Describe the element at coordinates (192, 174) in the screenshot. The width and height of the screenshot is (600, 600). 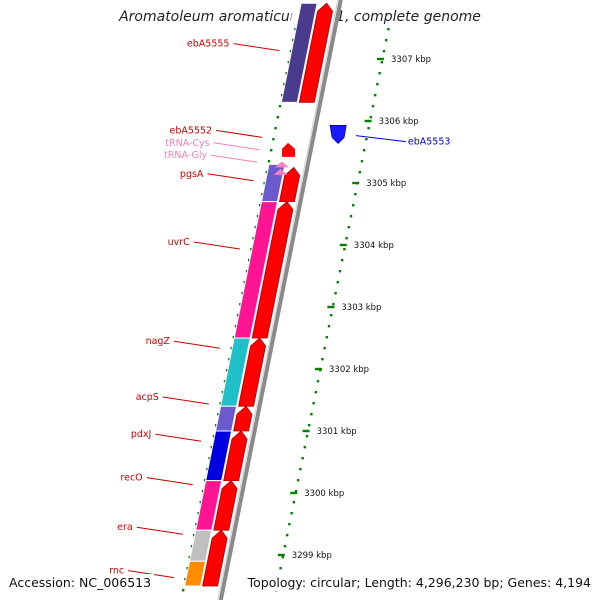
I see `gene-label: pgsA` at that location.